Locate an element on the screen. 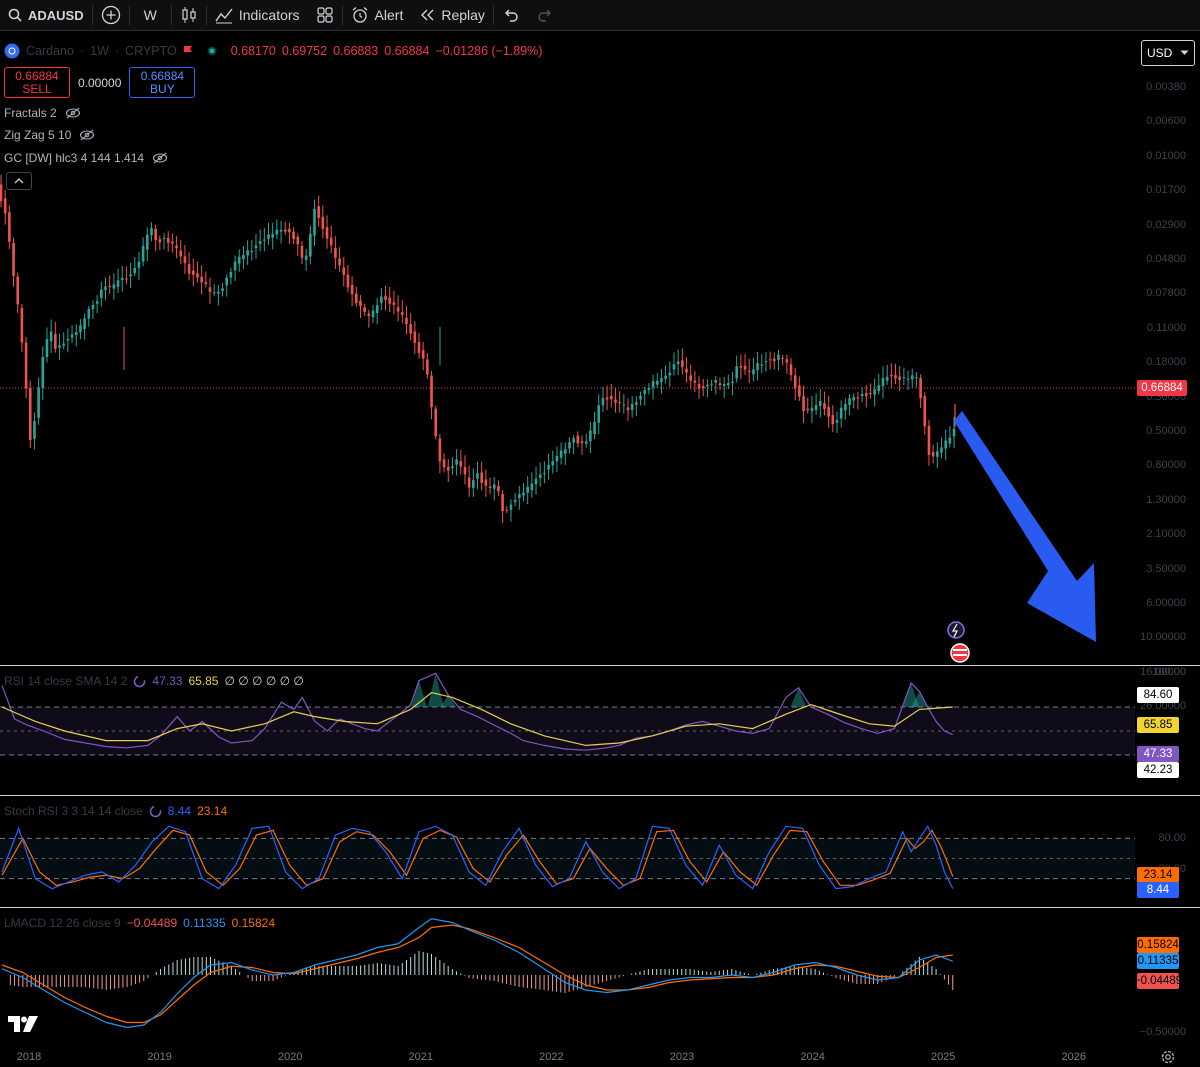 The width and height of the screenshot is (1200, 1067). stoch-rsi-pane is located at coordinates (567, 851).